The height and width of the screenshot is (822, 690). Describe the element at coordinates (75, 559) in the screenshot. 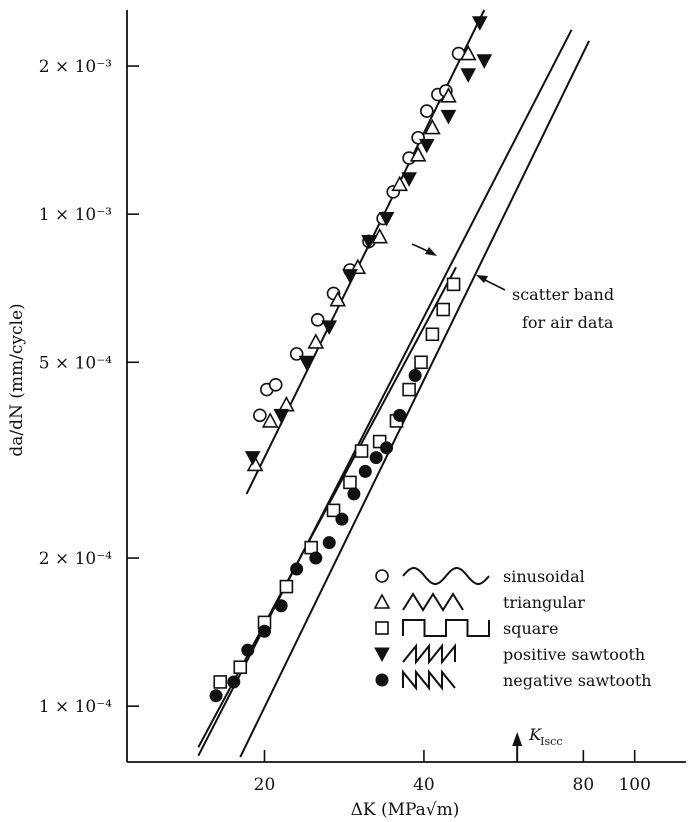

I see `y-tick-label: 2 × 10⁻⁴` at that location.